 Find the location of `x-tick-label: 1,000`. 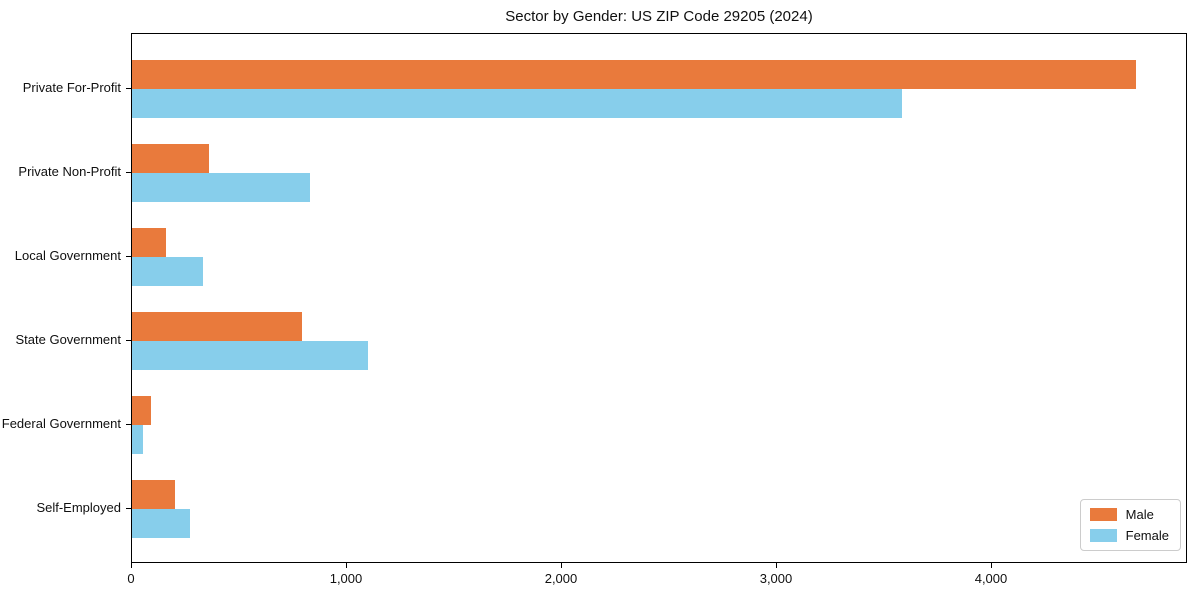

x-tick-label: 1,000 is located at coordinates (346, 578).